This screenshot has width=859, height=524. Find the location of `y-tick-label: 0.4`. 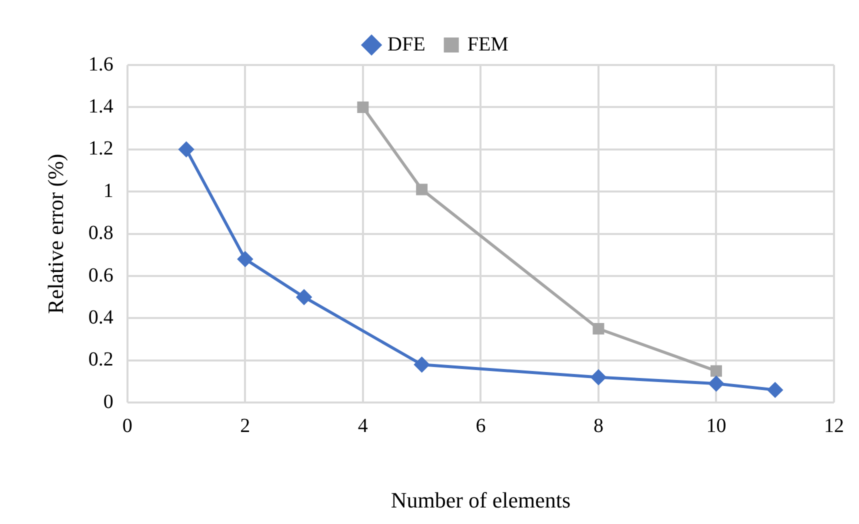

y-tick-label: 0.4 is located at coordinates (101, 317).